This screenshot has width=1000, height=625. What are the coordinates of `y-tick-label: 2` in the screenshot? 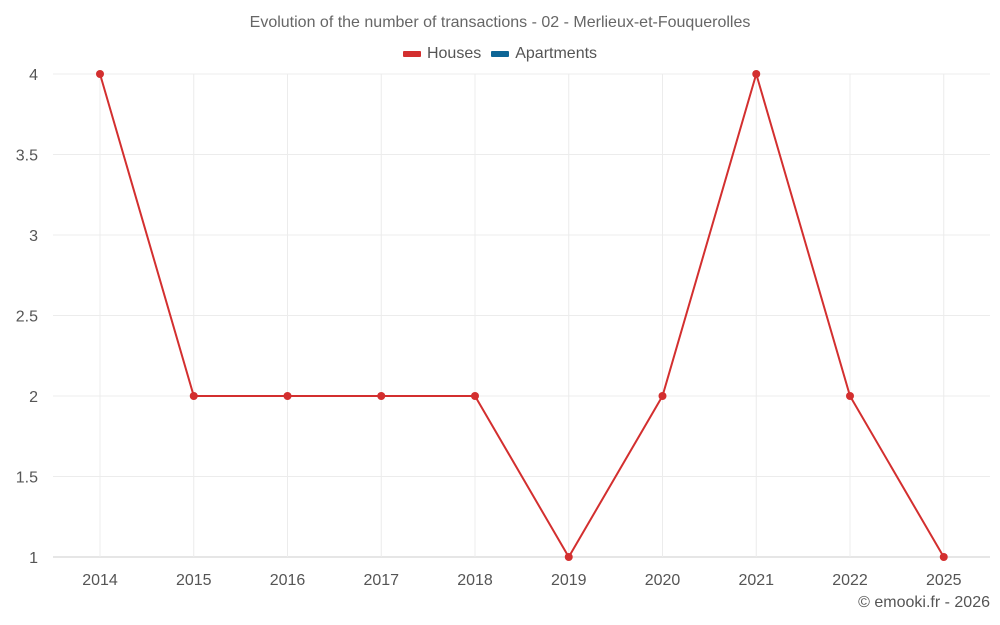 It's located at (33, 397).